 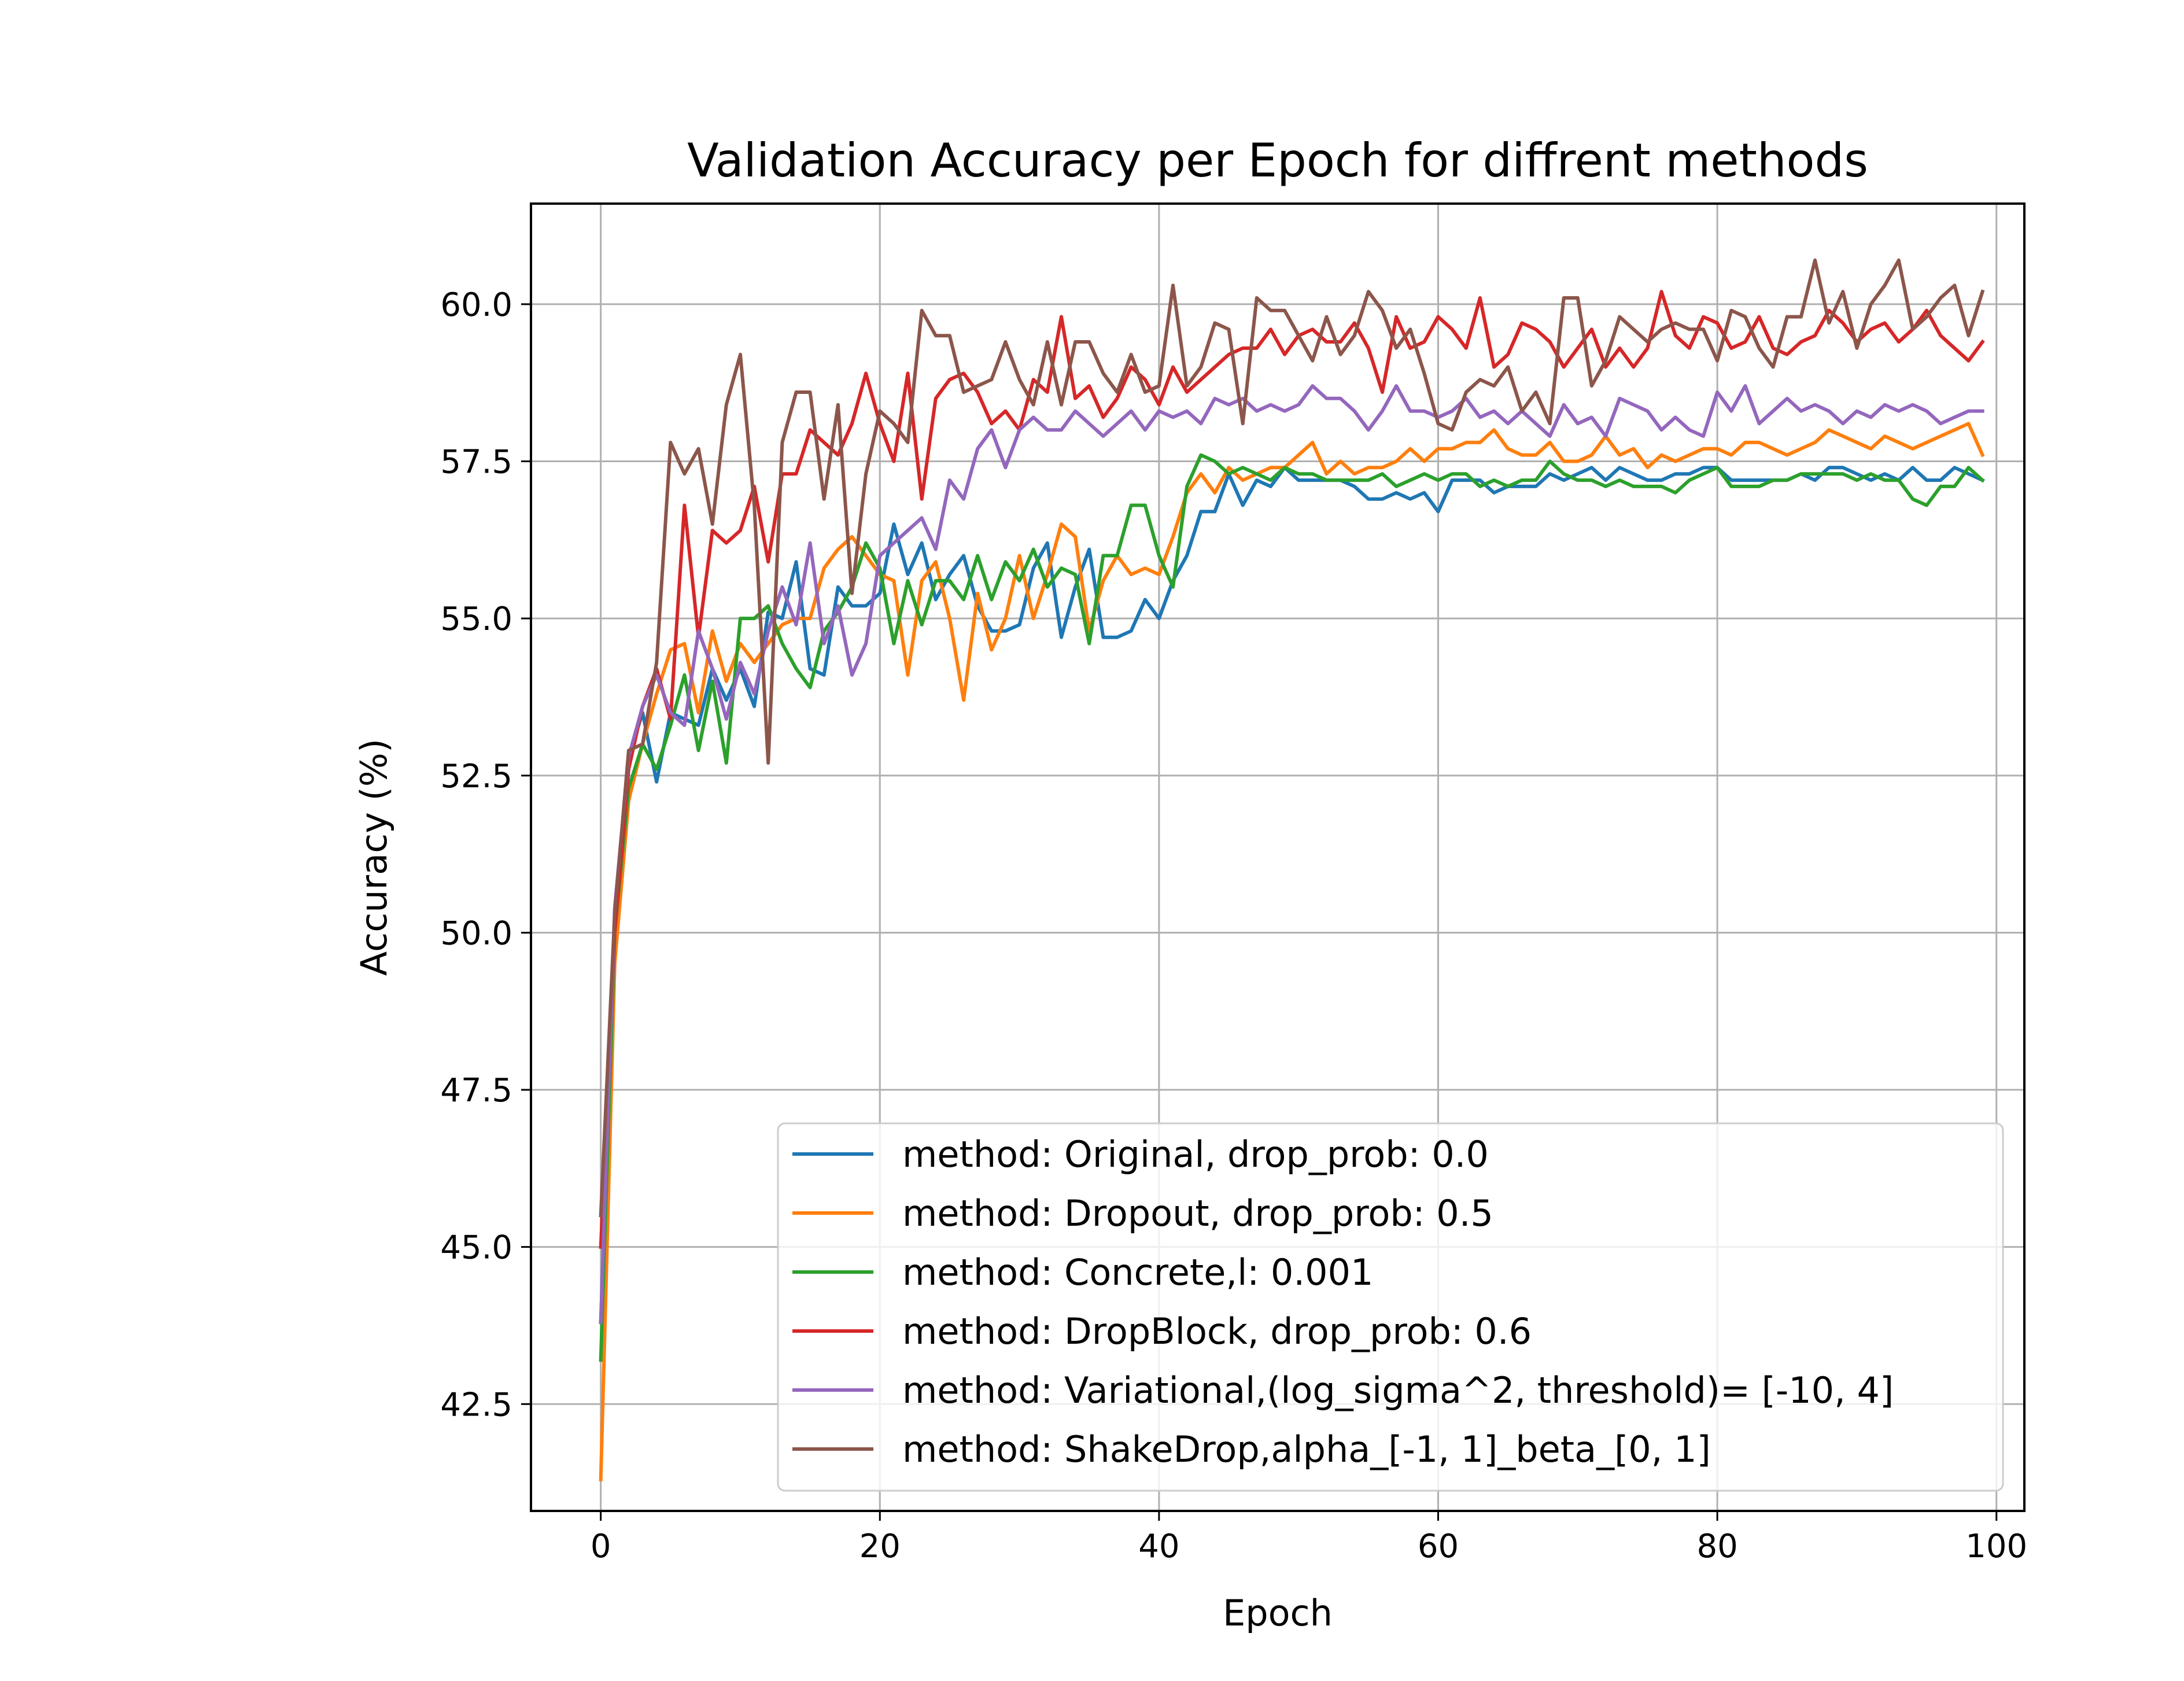 I want to click on x-tick-label: 40, so click(x=1158, y=1546).